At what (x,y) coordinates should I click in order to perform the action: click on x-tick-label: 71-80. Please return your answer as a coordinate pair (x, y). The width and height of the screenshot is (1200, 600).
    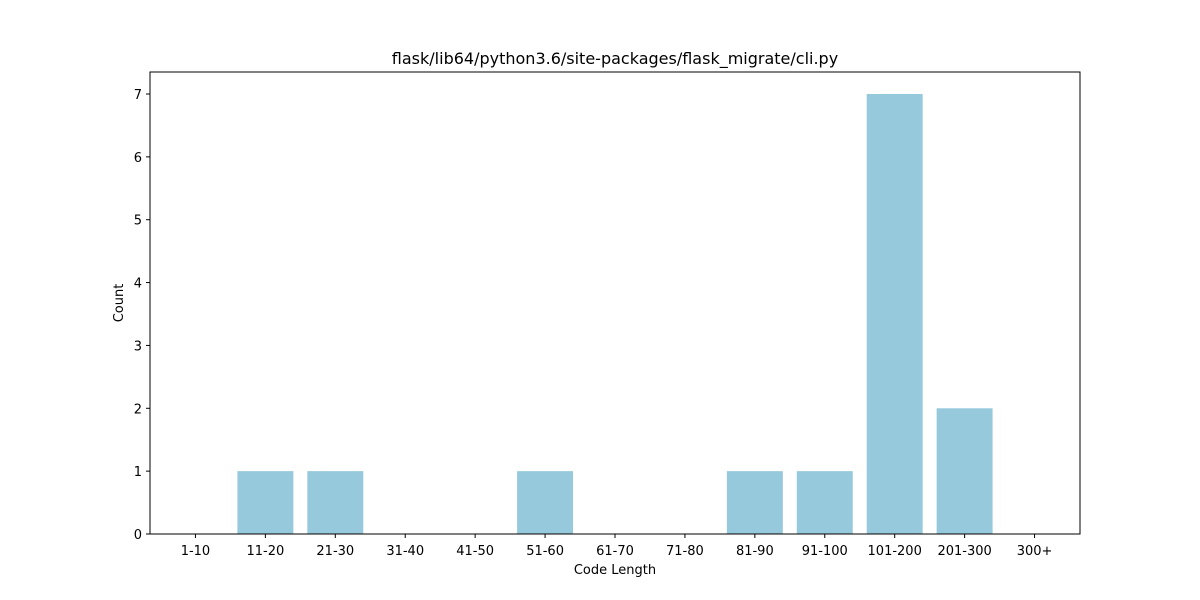
    Looking at the image, I should click on (685, 551).